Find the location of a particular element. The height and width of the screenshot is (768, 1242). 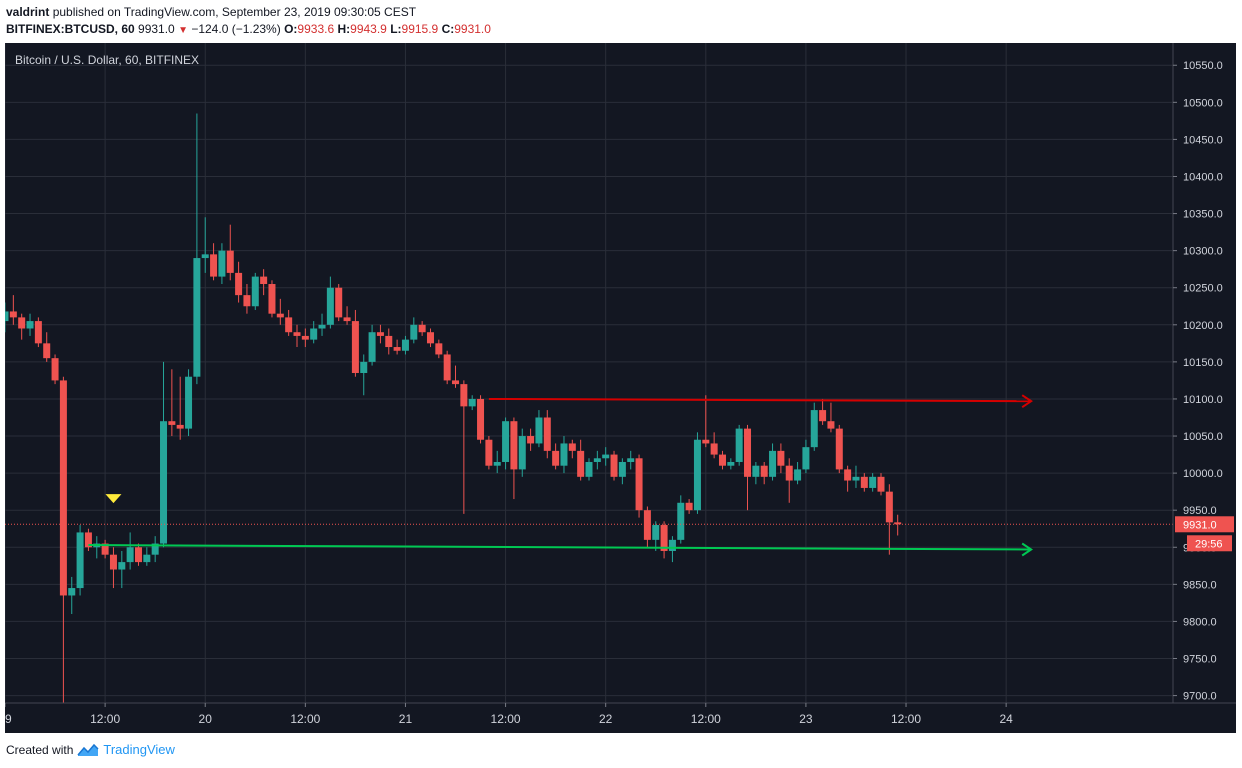

time-axis: 19 12:00 20 12:00 21 12:00 22 12:00 23 12:00 24 is located at coordinates (620, 717).